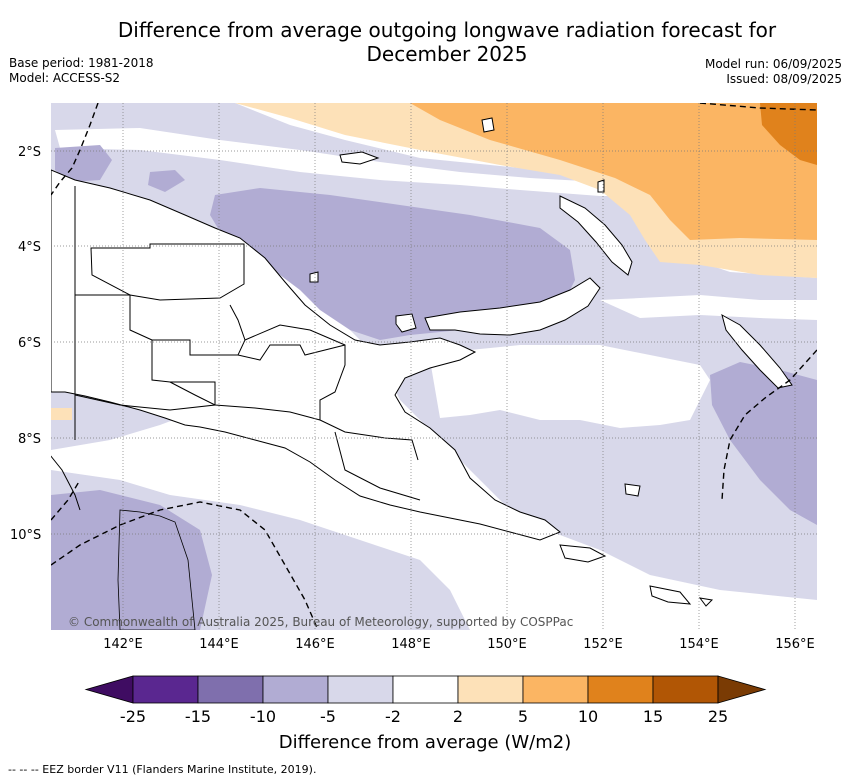  I want to click on near-average-solomon-sea, so click(570, 386).